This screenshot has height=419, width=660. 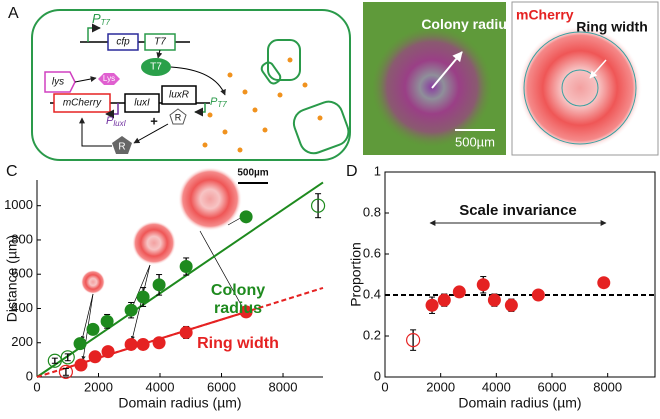 I want to click on y-tick-label: 0.2, so click(x=372, y=334).